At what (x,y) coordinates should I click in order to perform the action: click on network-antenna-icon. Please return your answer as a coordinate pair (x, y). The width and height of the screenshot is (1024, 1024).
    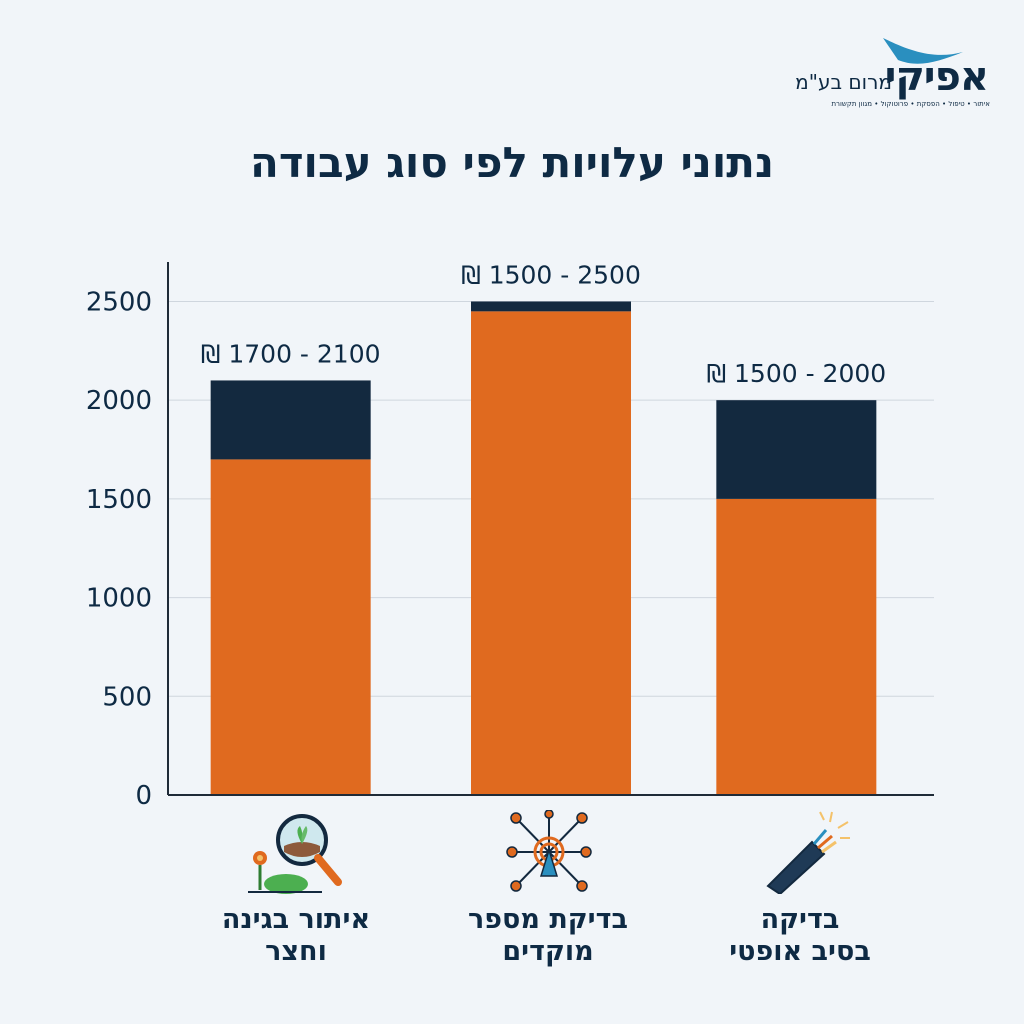
    Looking at the image, I should click on (549, 851).